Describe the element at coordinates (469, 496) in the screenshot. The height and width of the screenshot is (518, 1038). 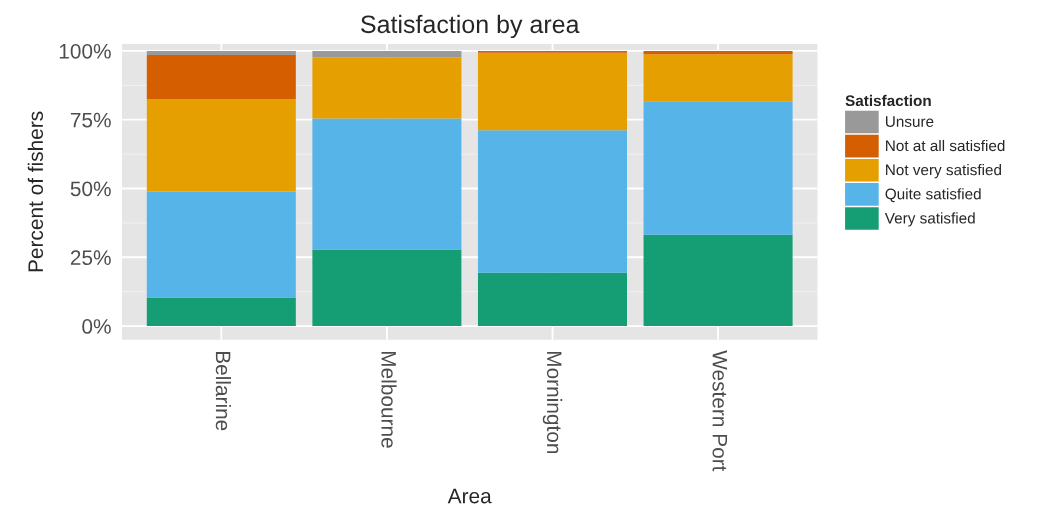
I see `x-axis-title: Area` at that location.